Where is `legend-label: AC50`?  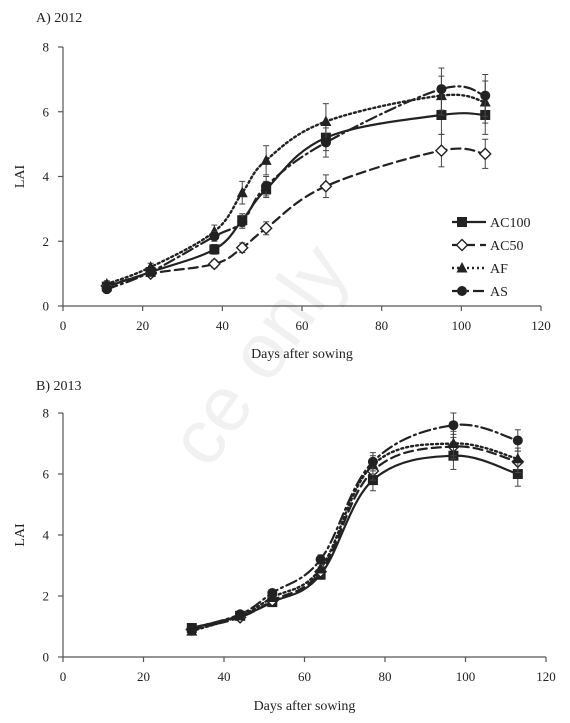 legend-label: AC50 is located at coordinates (506, 246).